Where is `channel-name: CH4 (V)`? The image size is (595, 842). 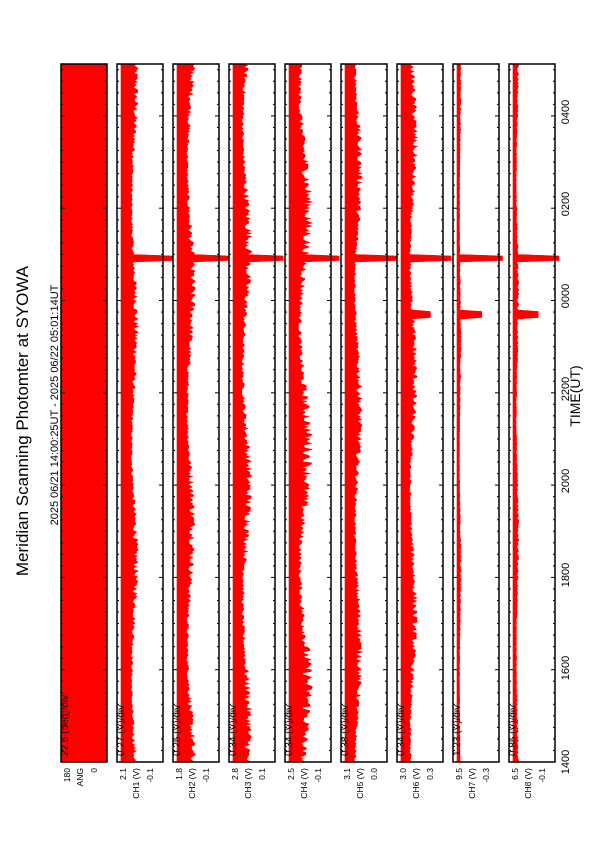 channel-name: CH4 (V) is located at coordinates (304, 783).